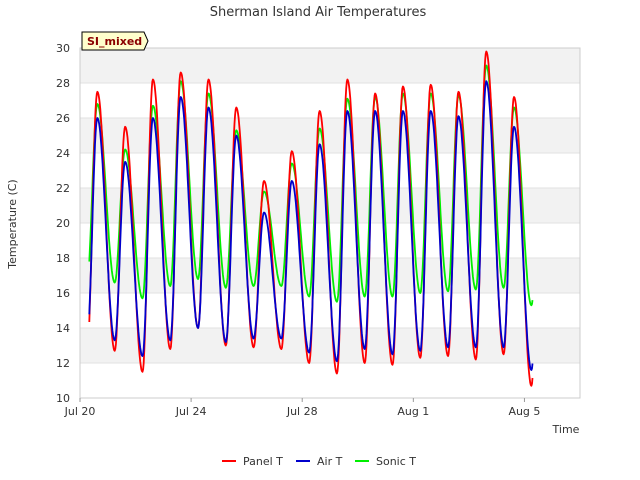 The width and height of the screenshot is (640, 480). I want to click on x-axis-label: Time, so click(566, 429).